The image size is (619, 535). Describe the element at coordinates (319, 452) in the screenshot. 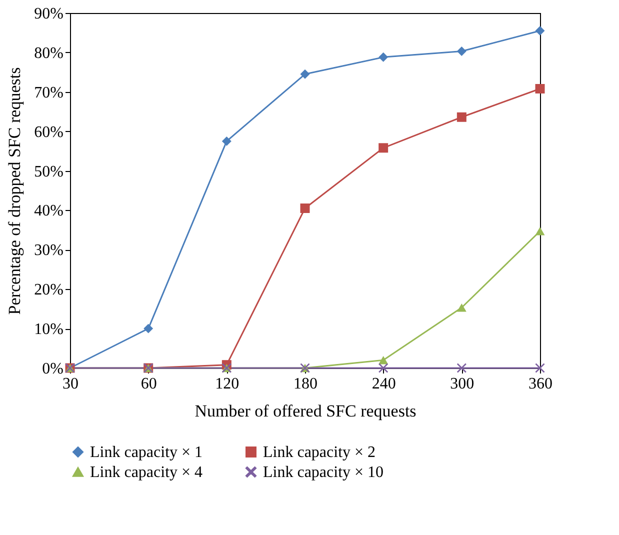

I see `legend-label: Link capacity × 2` at that location.